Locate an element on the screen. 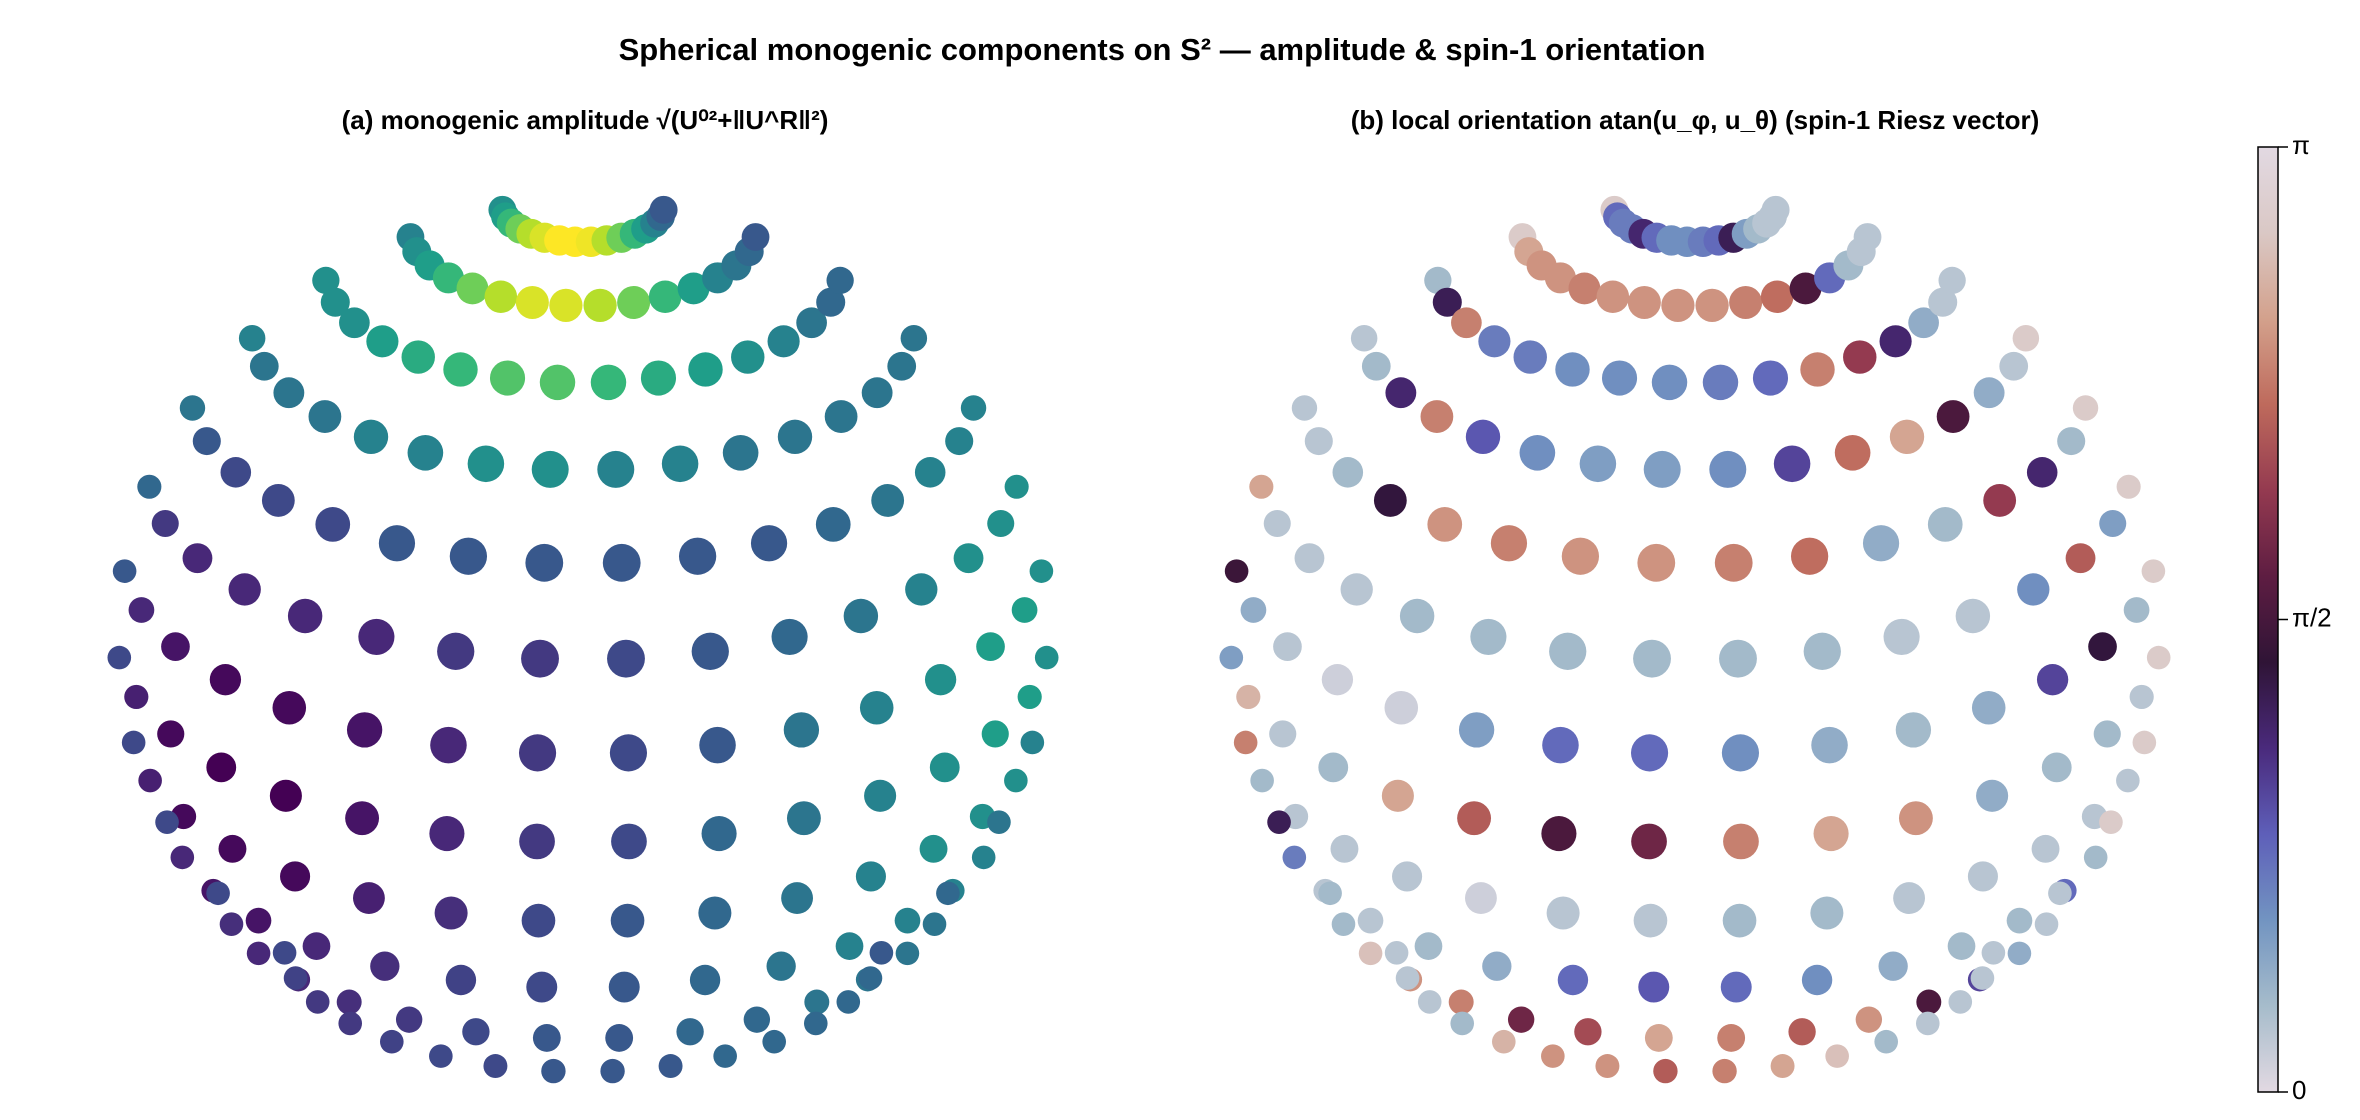 The image size is (2360, 1120). colorbar-tick-label: π/2 is located at coordinates (2312, 617).